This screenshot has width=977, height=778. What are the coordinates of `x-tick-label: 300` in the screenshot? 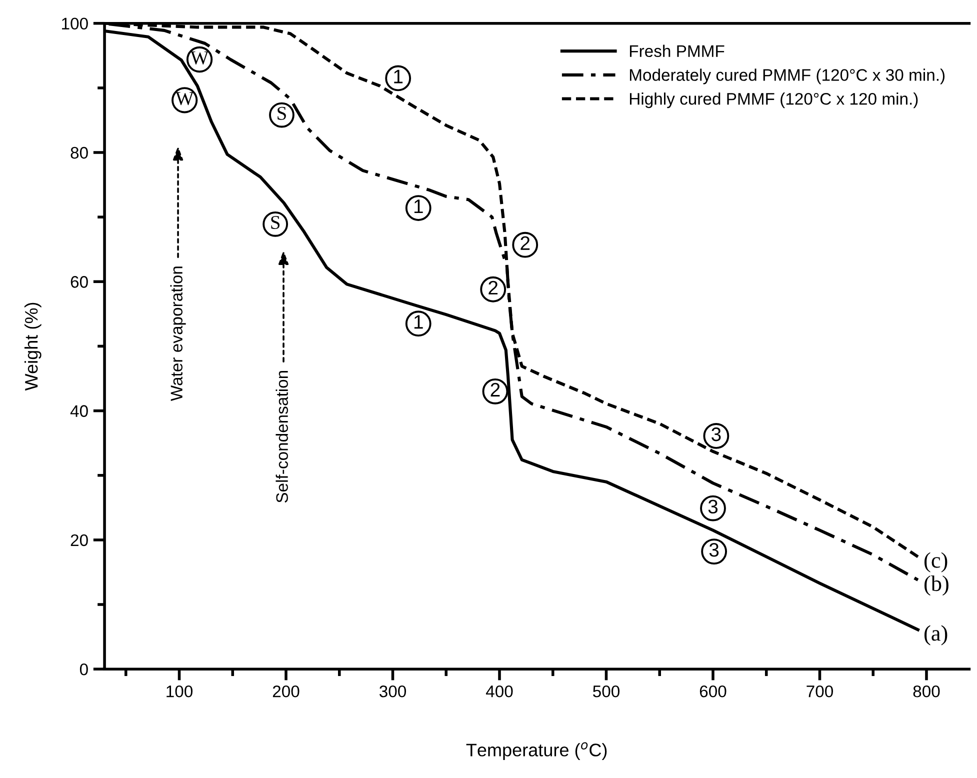 It's located at (392, 691).